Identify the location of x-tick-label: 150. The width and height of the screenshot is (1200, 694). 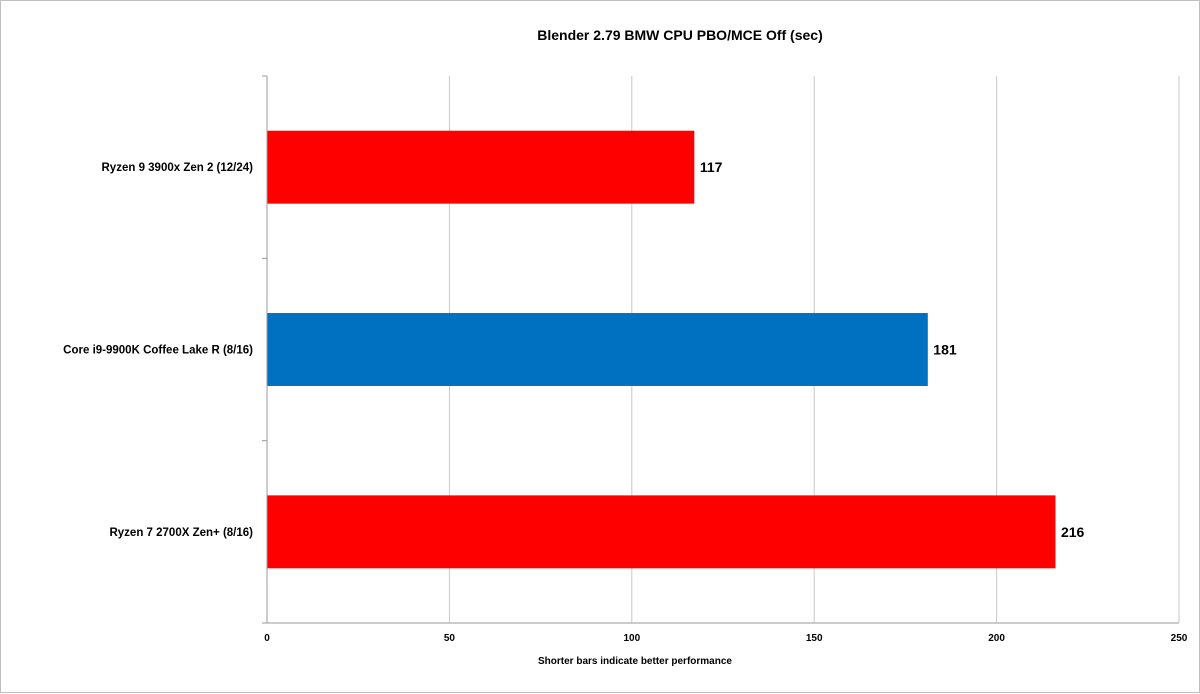
(814, 638).